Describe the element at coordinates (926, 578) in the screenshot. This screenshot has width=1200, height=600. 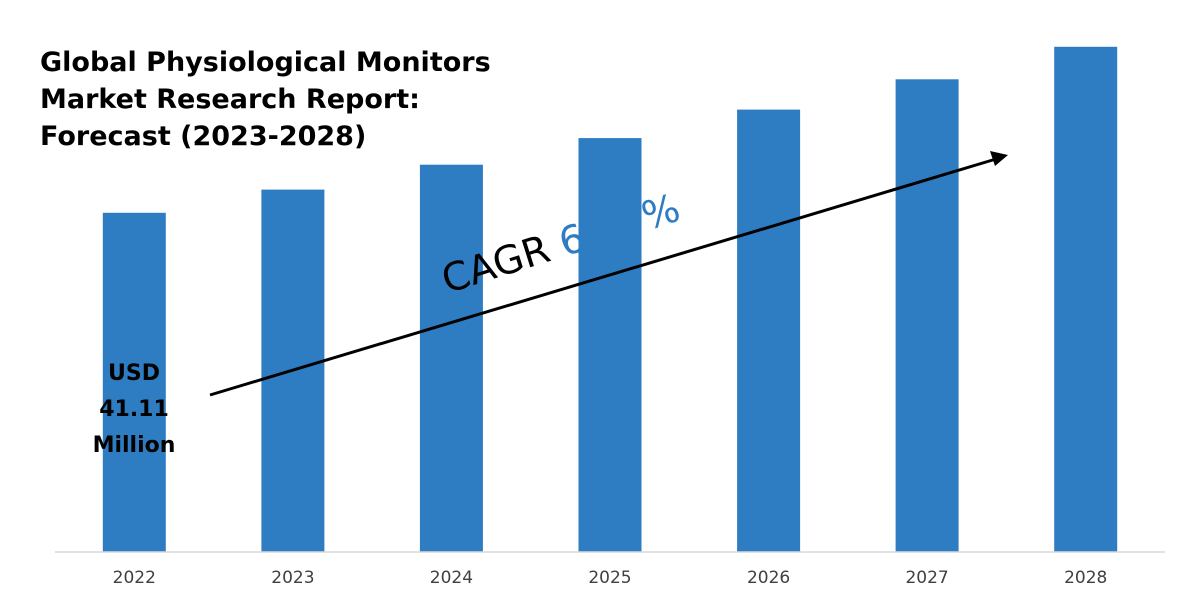
I see `x-tick-label-2027: 2027` at that location.